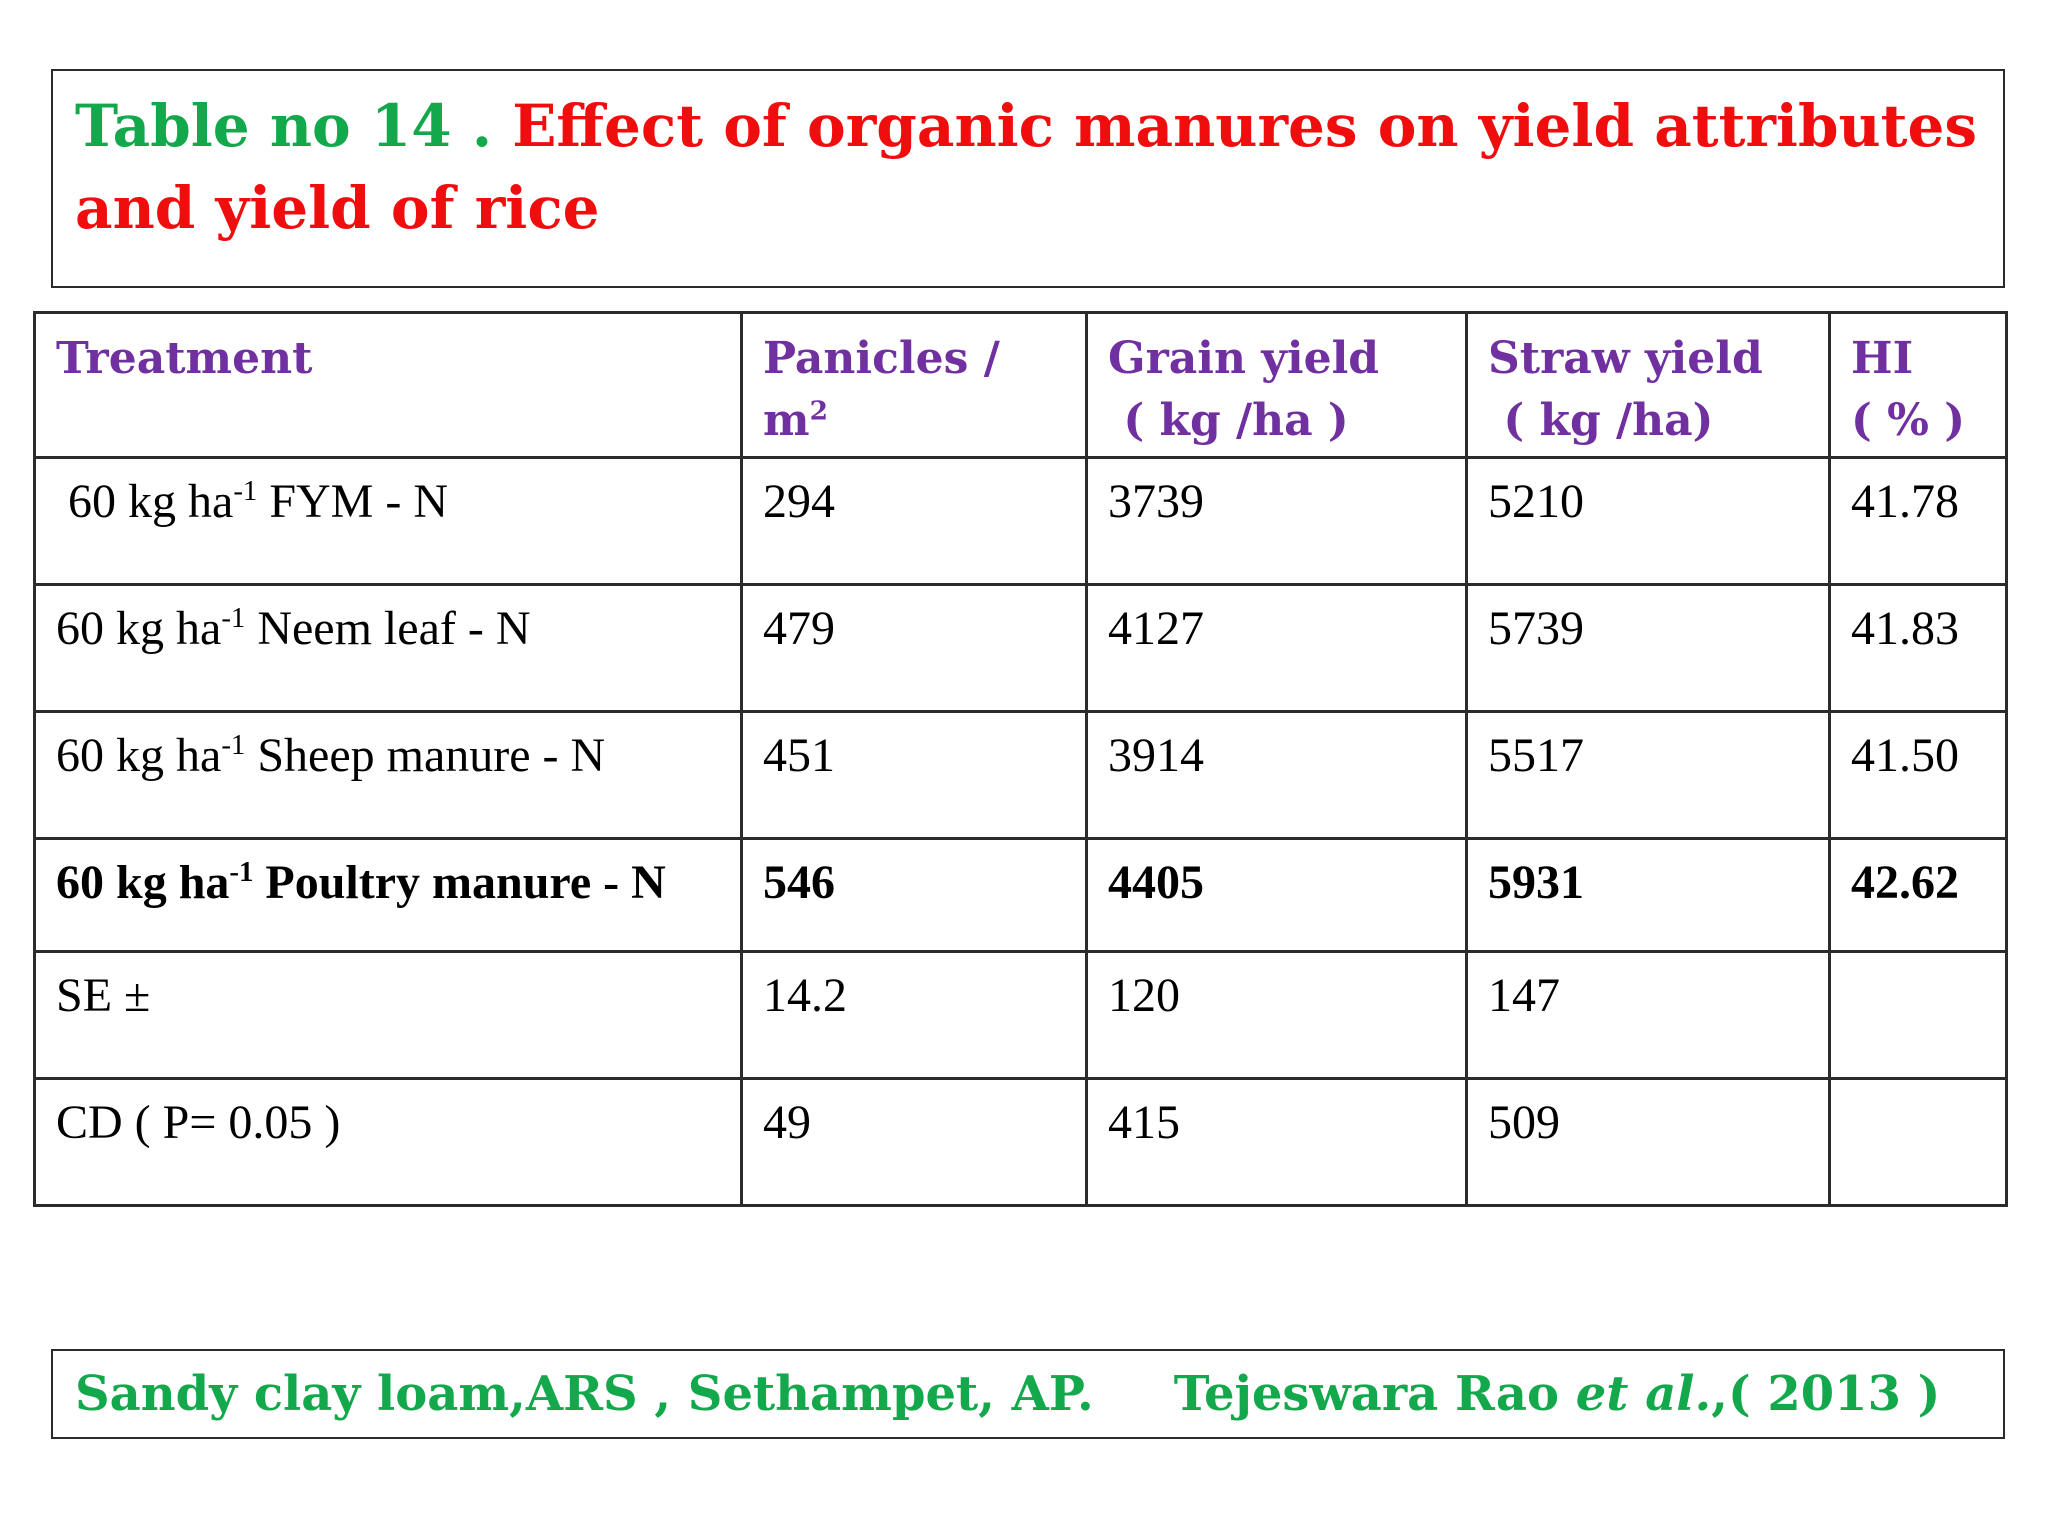 The image size is (2048, 1536). What do you see at coordinates (1648, 521) in the screenshot?
I see `straw-cell: 5210` at bounding box center [1648, 521].